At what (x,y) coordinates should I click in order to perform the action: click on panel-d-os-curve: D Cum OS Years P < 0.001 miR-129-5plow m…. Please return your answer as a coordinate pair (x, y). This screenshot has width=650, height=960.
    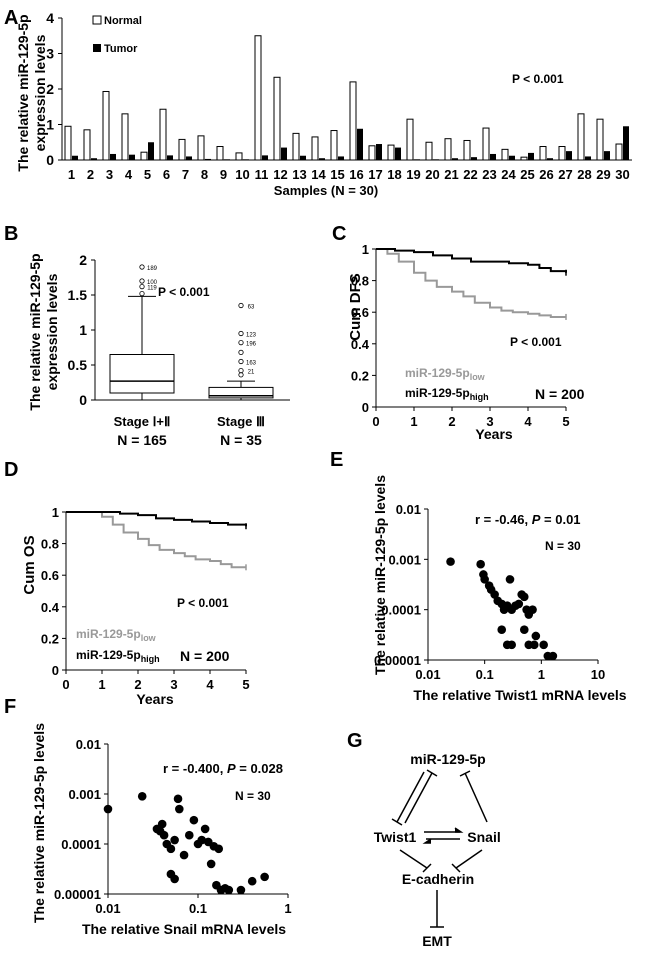
    Looking at the image, I should click on (127, 583).